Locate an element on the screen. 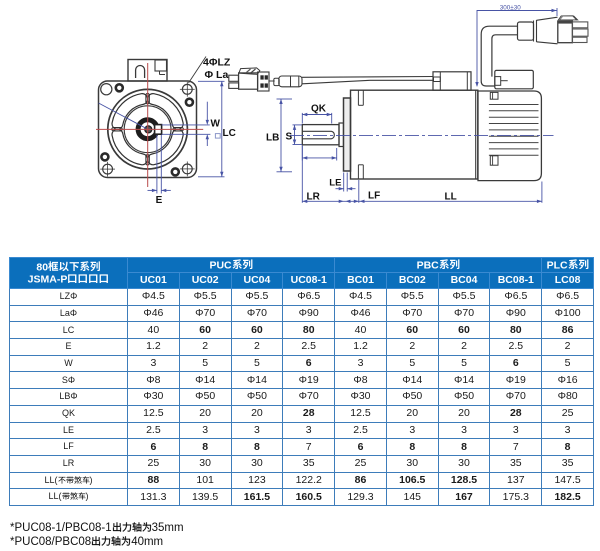  svg-text: LB is located at coordinates (272, 138).